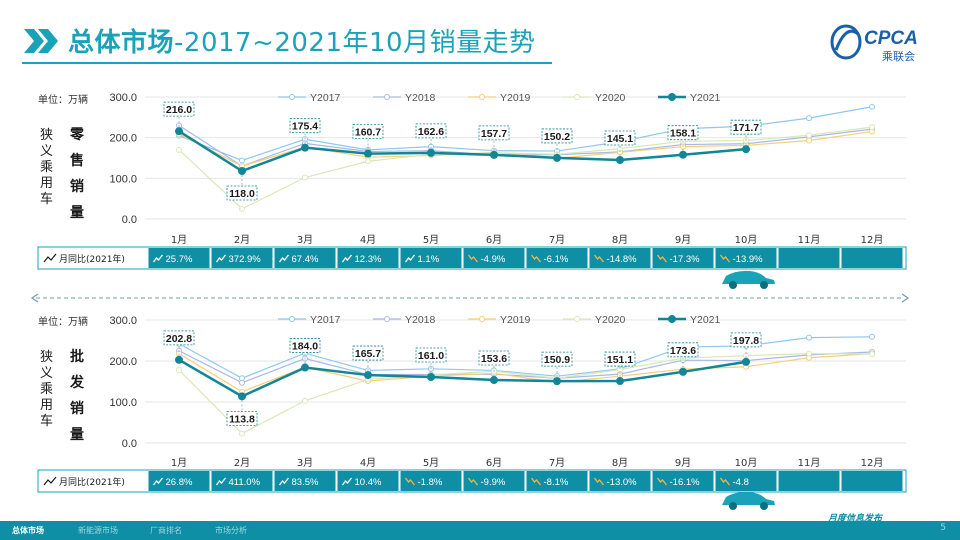  I want to click on yoy-value: 12.3%, so click(368, 259).